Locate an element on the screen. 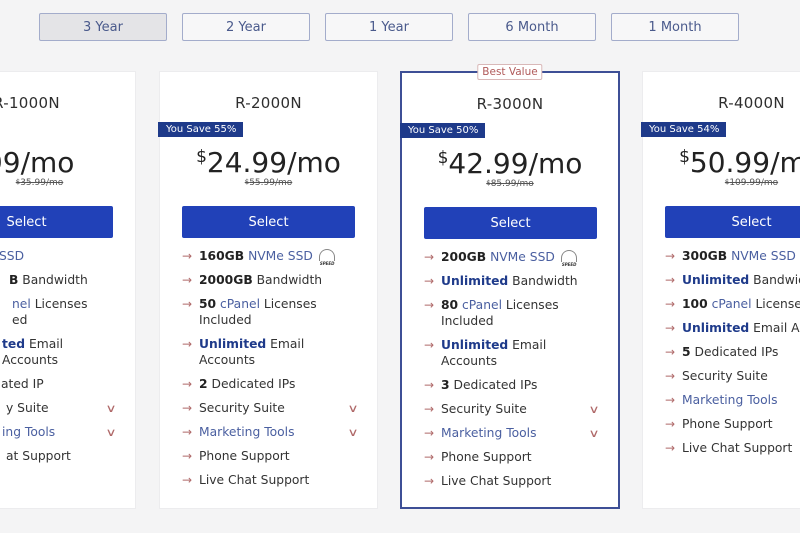  tab-1-month: 1 Month is located at coordinates (675, 27).